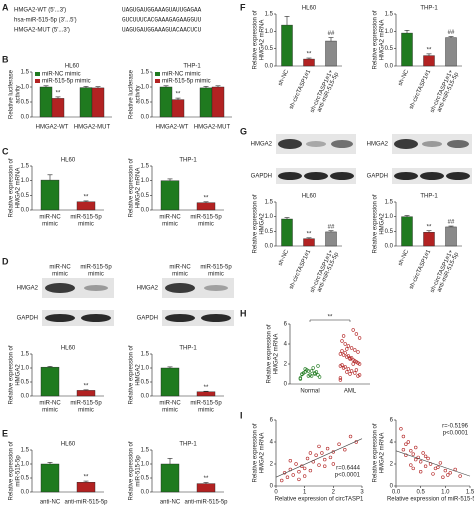  I want to click on blot-column: miR-515-5p mimic, so click(216, 270).